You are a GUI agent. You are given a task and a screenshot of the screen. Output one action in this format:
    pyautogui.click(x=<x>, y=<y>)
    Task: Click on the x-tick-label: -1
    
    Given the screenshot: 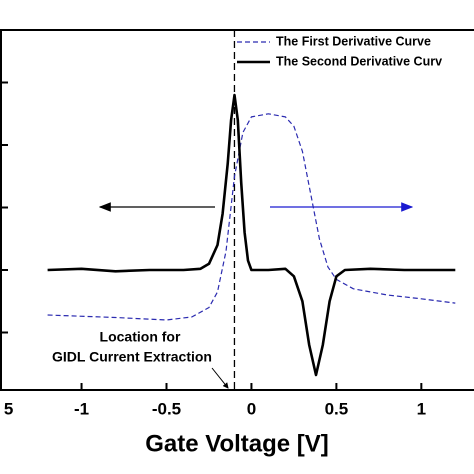 What is the action you would take?
    pyautogui.click(x=81, y=408)
    